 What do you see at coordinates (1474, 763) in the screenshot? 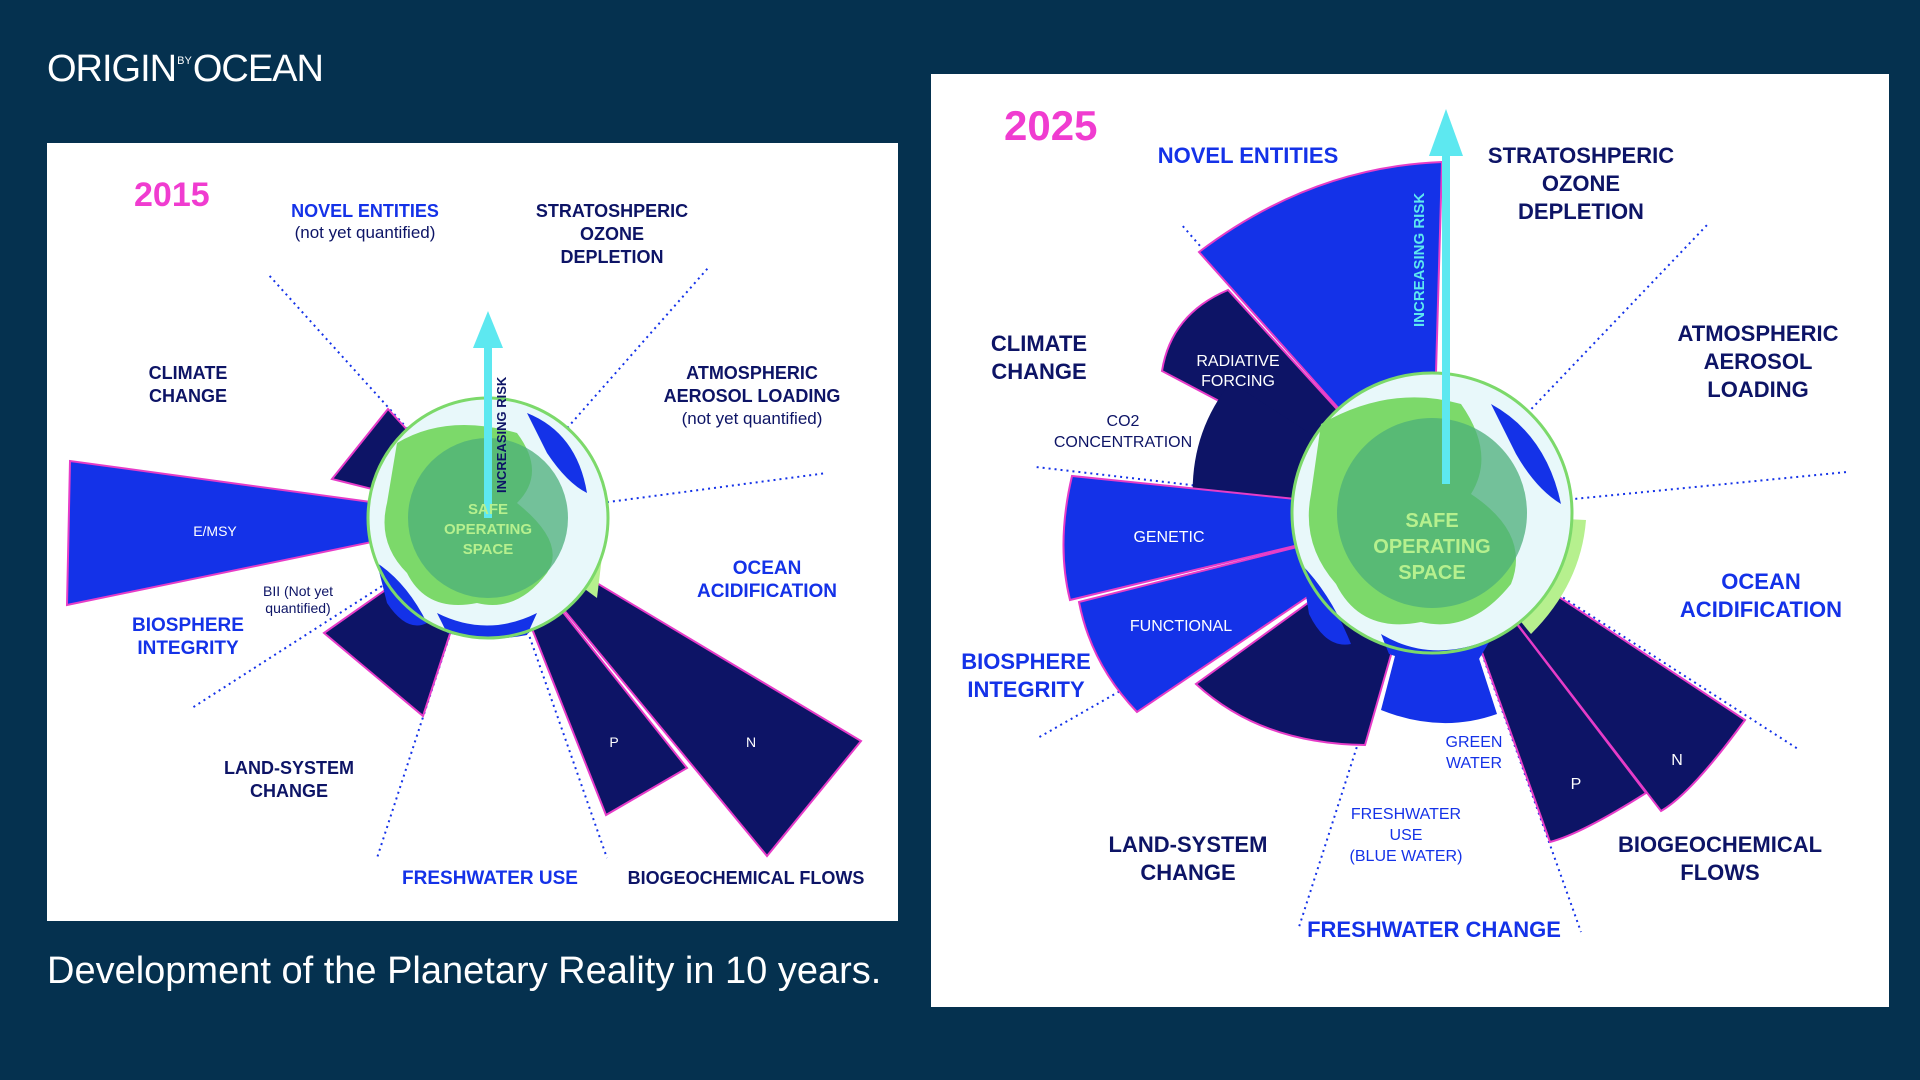
I see `label-green-water-2: WATER` at bounding box center [1474, 763].